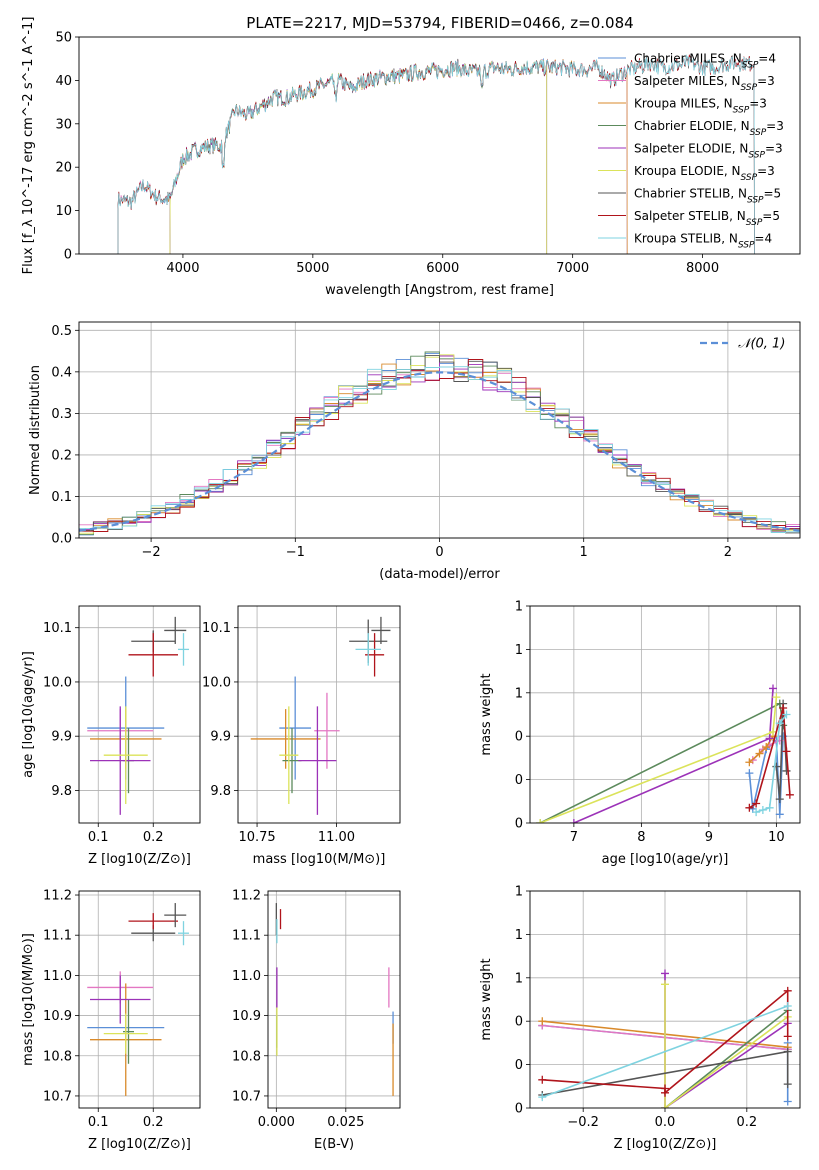 The height and width of the screenshot is (1170, 819). What do you see at coordinates (61, 414) in the screenshot?
I see `y-tick-label: 0.3` at bounding box center [61, 414].